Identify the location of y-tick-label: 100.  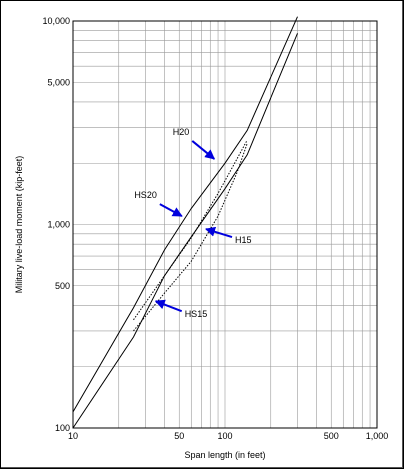
(62, 428).